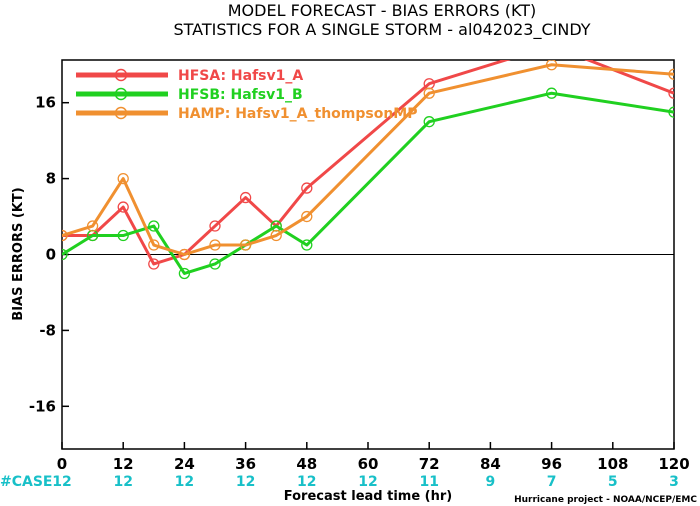  Describe the element at coordinates (382, 10) in the screenshot. I see `chart-title: MODEL FORECAST - BIAS ERRORS (KT)` at that location.